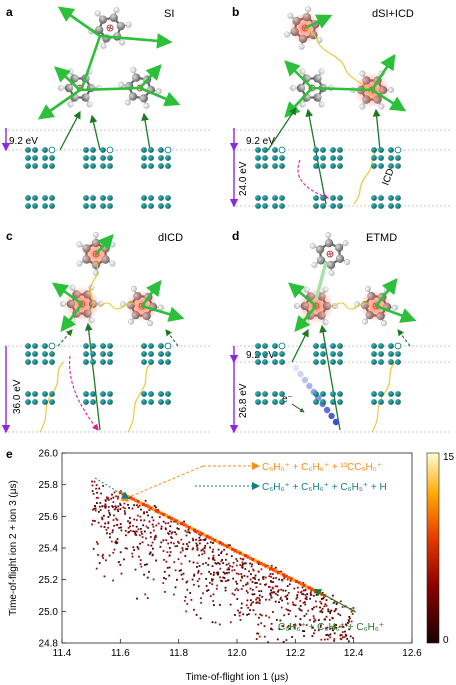 Image resolution: width=456 pixels, height=685 pixels. Describe the element at coordinates (320, 249) in the screenshot. I see `carbon-atom` at that location.